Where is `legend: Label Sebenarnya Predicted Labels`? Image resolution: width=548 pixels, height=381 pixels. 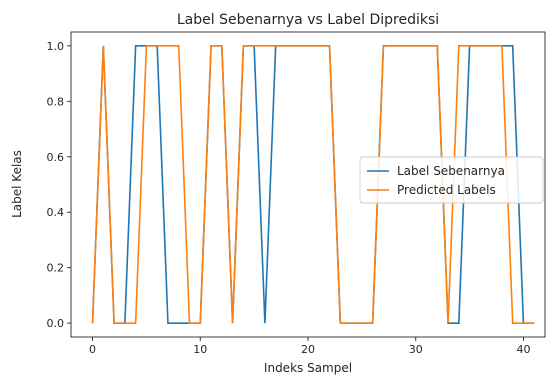 legend: Label Sebenarnya Predicted Labels is located at coordinates (451, 180).